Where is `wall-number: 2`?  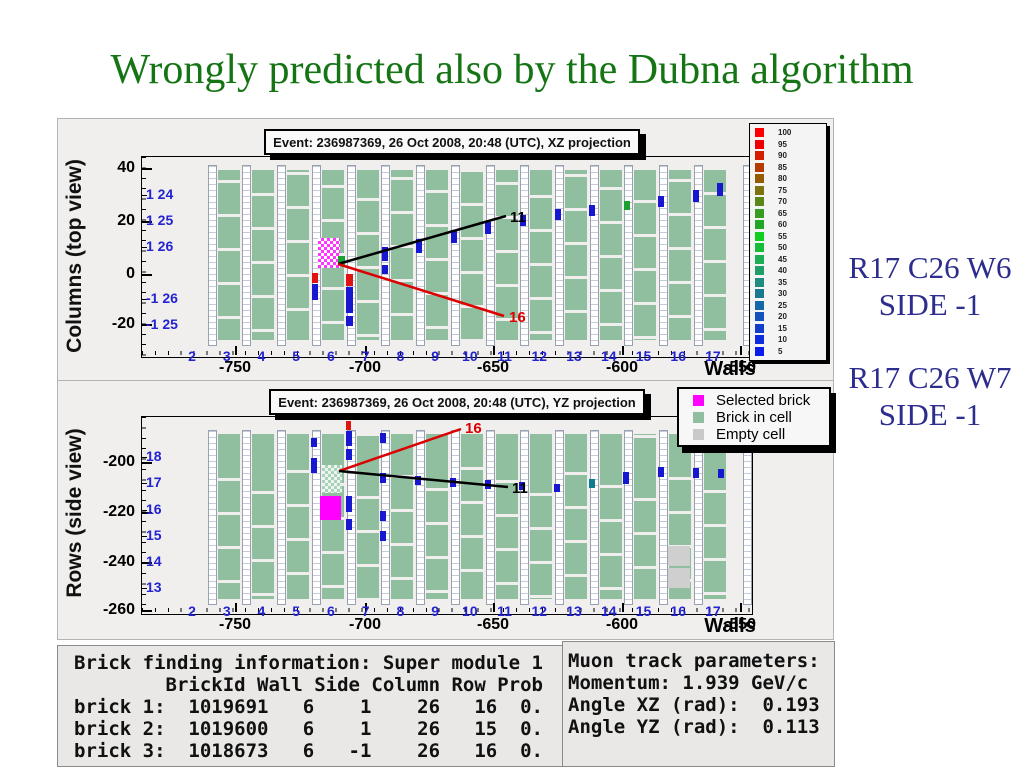
wall-number: 2 is located at coordinates (192, 611).